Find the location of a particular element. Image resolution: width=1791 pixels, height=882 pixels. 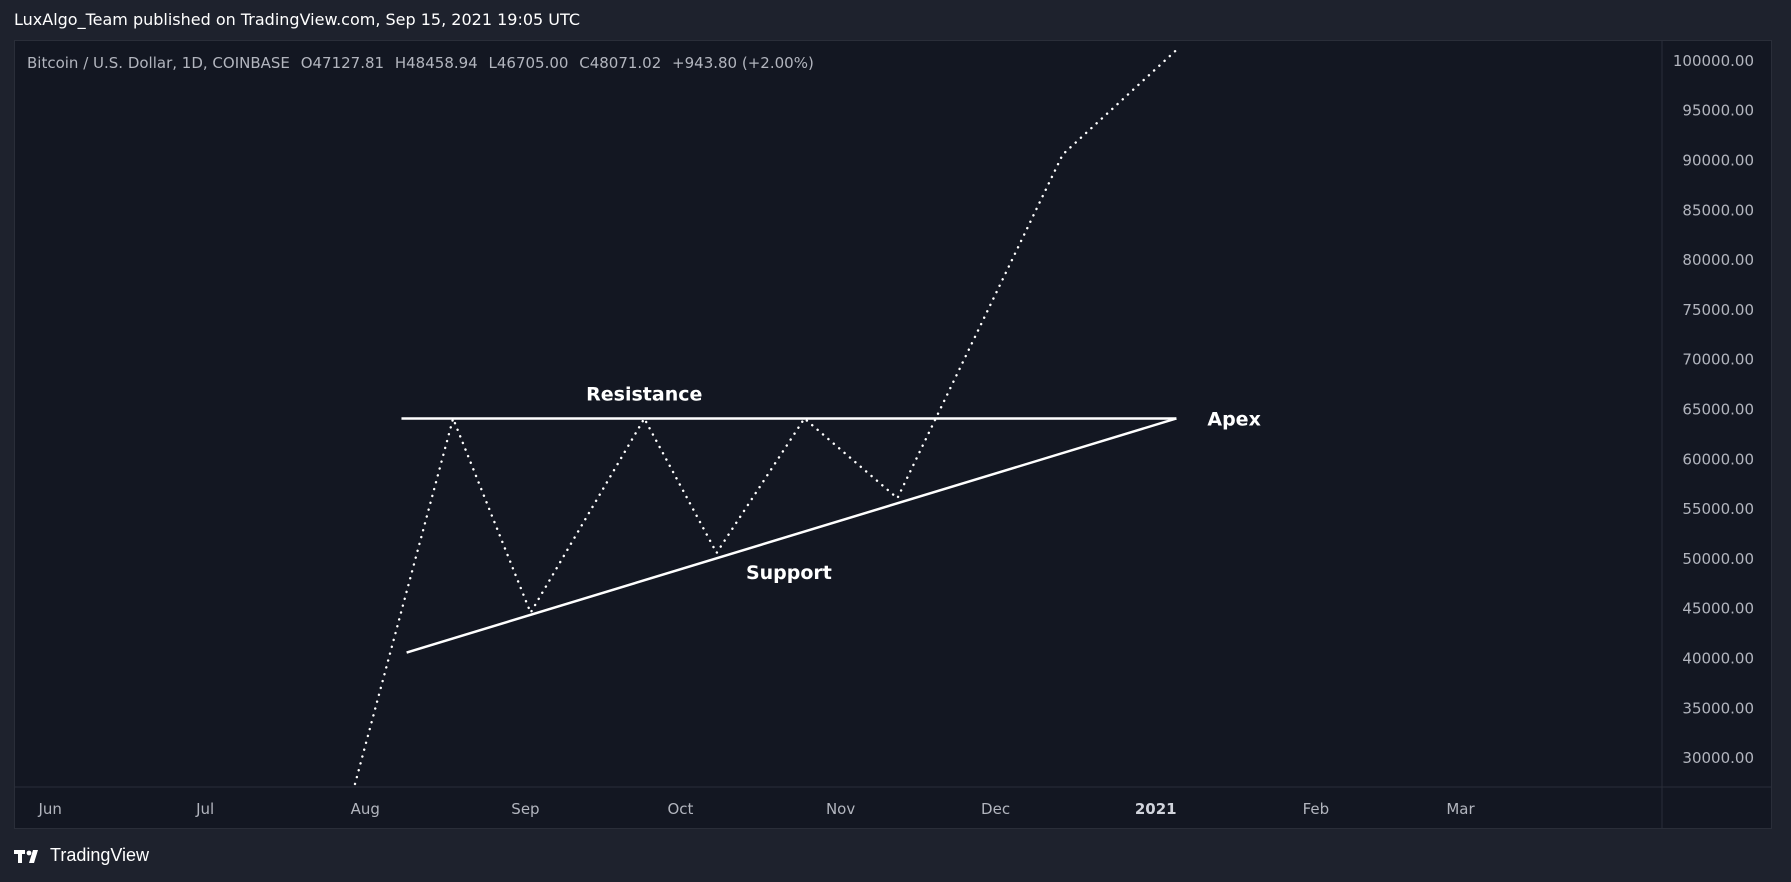

support-line is located at coordinates (791, 535).